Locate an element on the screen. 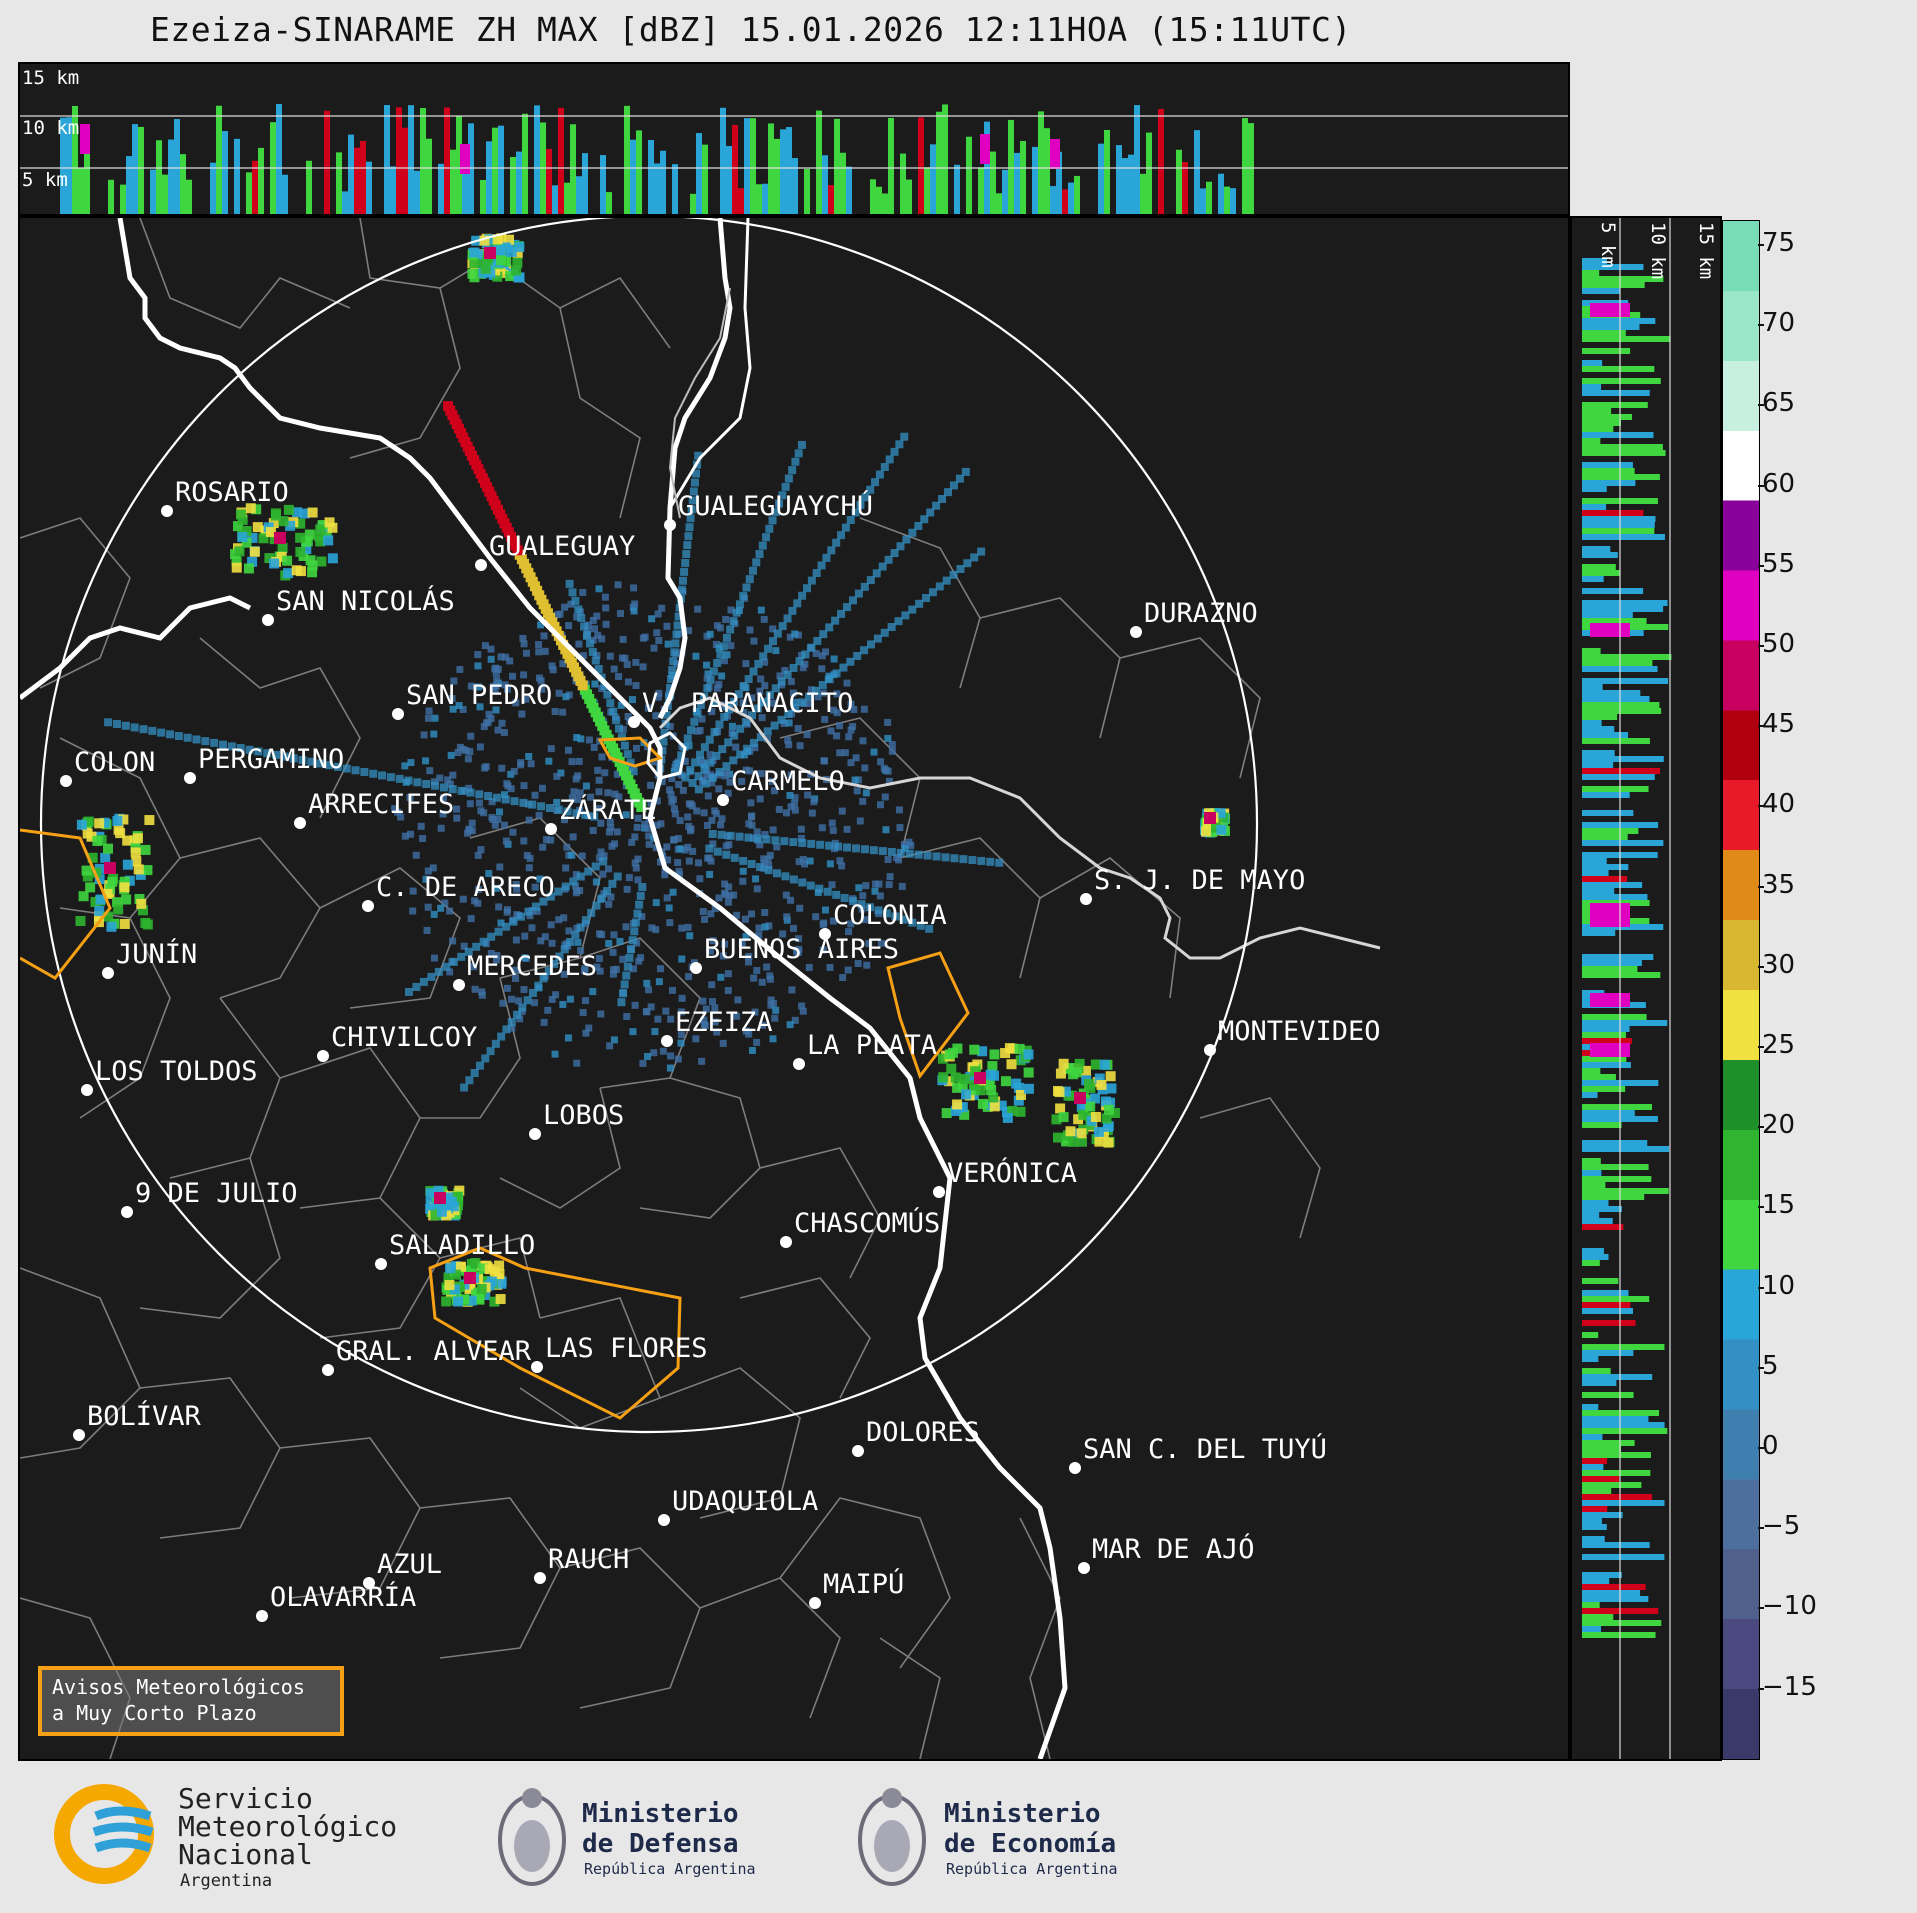 The image size is (1917, 1913). city-marker: SALADILLO is located at coordinates (455, 1250).